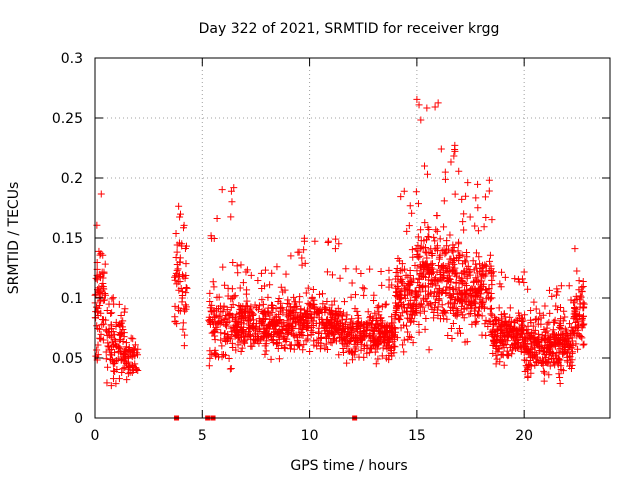  Describe the element at coordinates (72, 299) in the screenshot. I see `y-tick-label: 0.1` at that location.